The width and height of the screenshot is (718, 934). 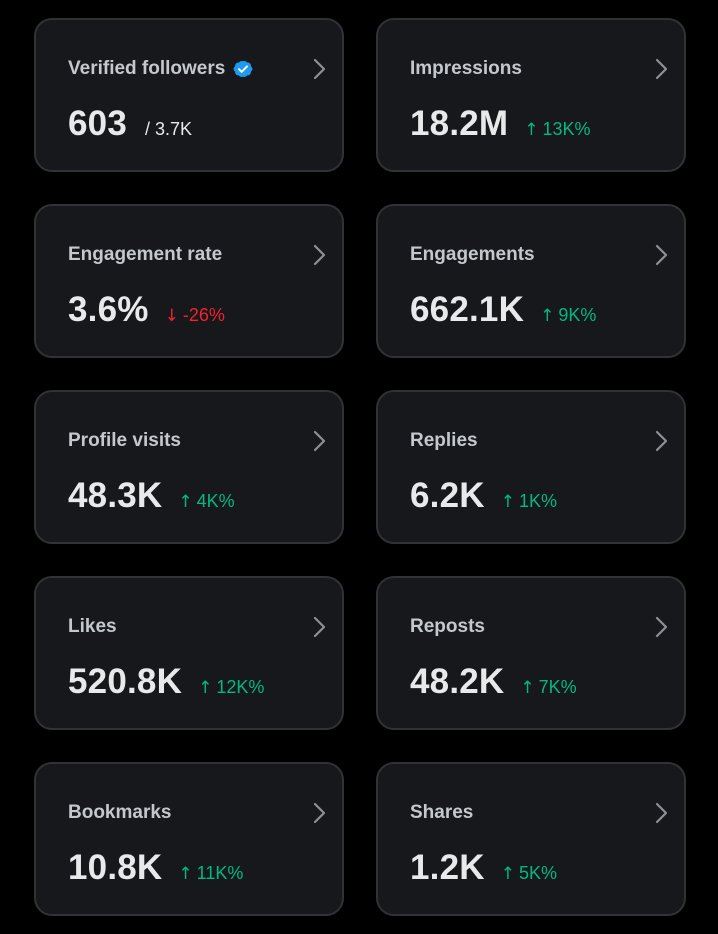 I want to click on metric-value-row: 10.8K ↑ 11K%, so click(x=155, y=868).